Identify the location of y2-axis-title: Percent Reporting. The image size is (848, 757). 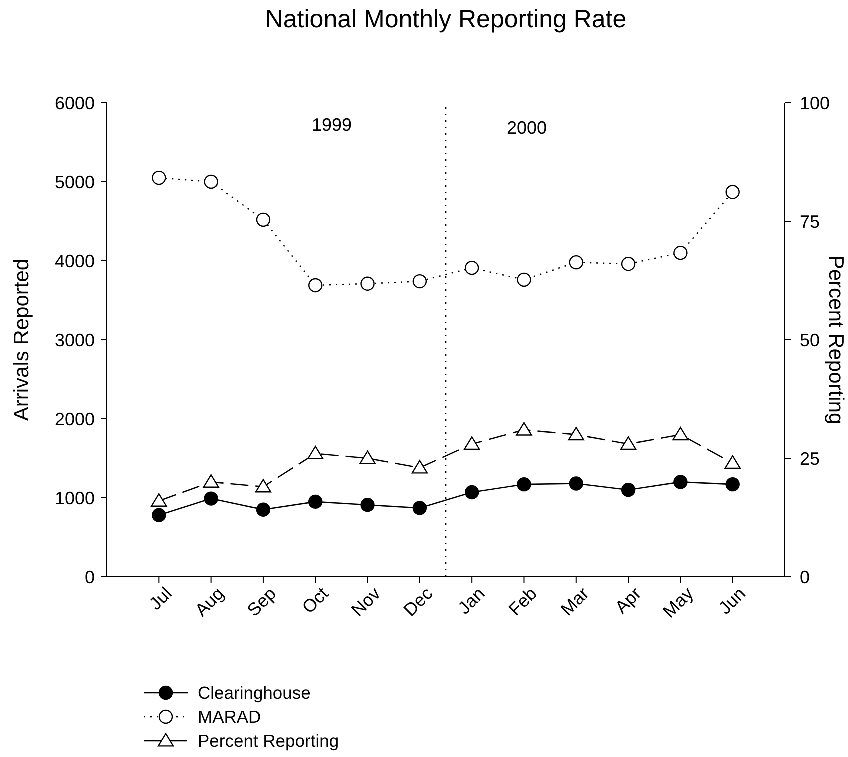
(836, 340).